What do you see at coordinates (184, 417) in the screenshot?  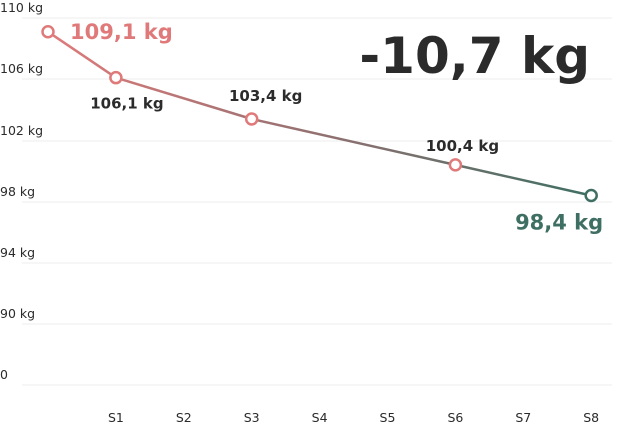 I see `x-tick-label: S2` at bounding box center [184, 417].